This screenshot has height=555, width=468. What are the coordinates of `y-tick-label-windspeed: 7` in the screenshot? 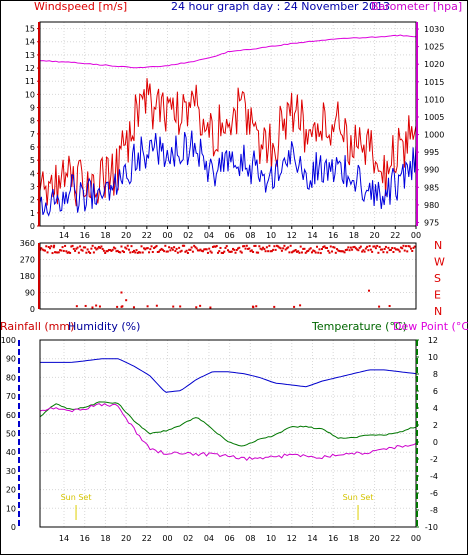 It's located at (32, 134).